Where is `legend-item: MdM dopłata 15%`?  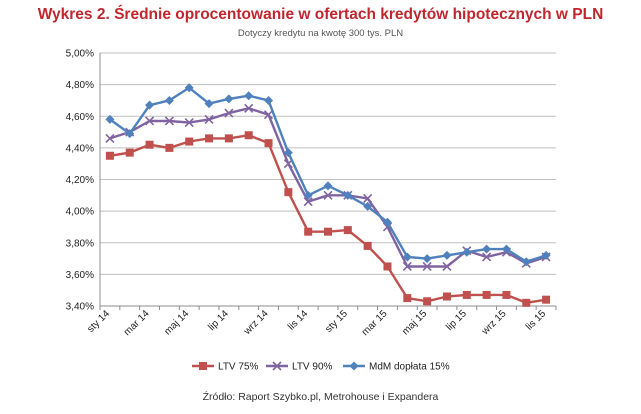 legend-item: MdM dopłata 15% is located at coordinates (396, 367).